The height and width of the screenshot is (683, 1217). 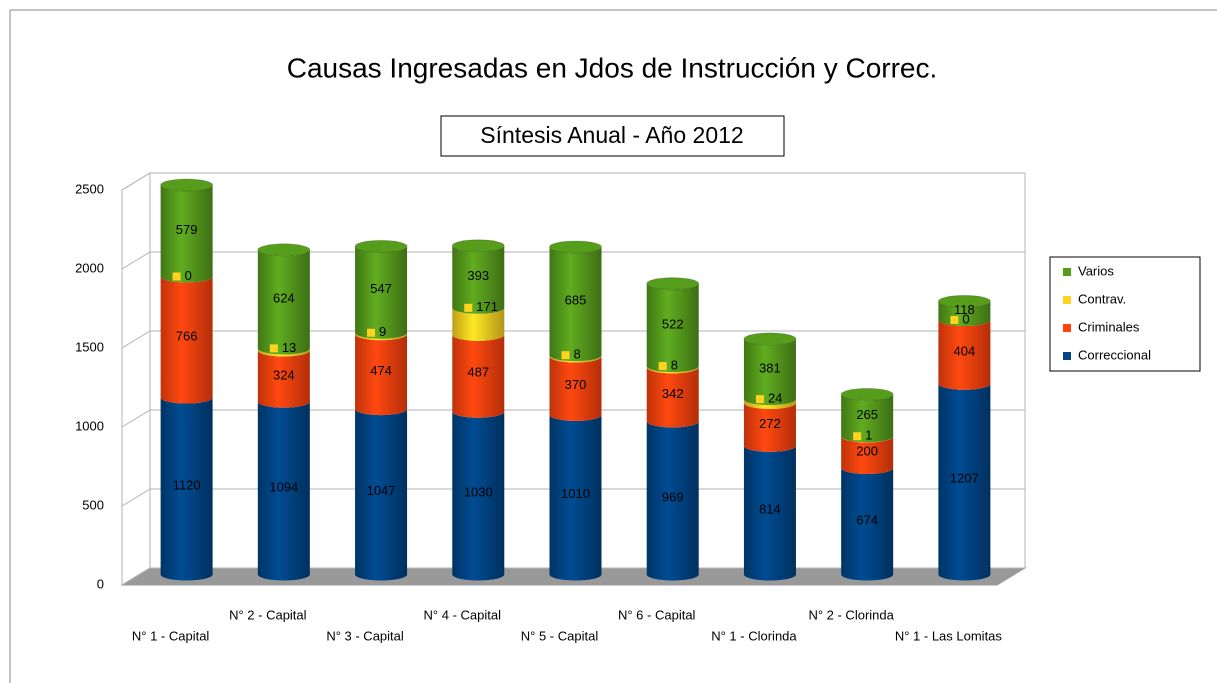 What do you see at coordinates (1114, 354) in the screenshot?
I see `legend-label: Correccional` at bounding box center [1114, 354].